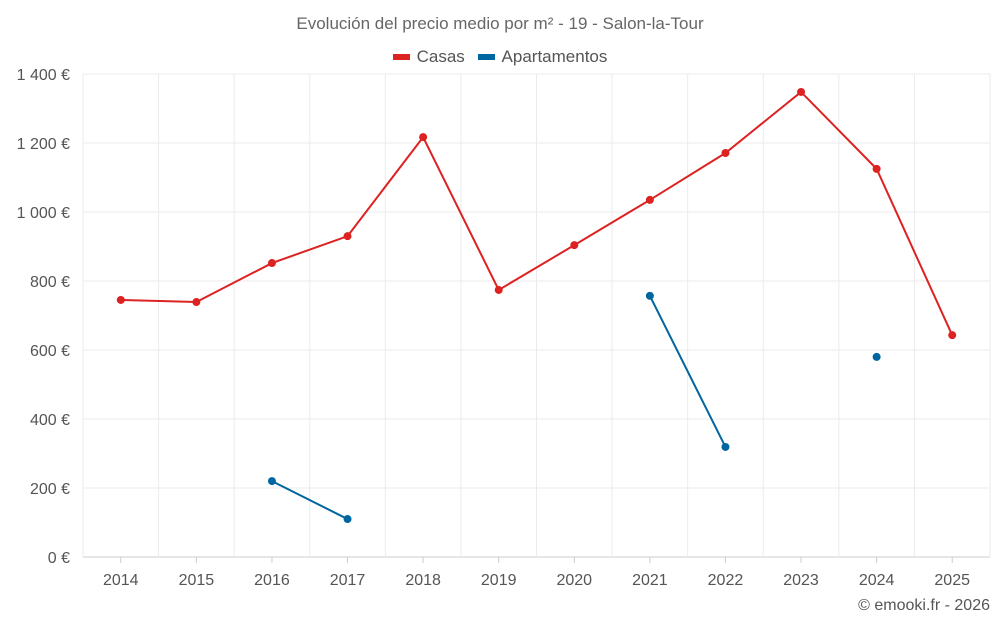 The image size is (1000, 625). I want to click on legend-swatch-apartamentos, so click(486, 57).